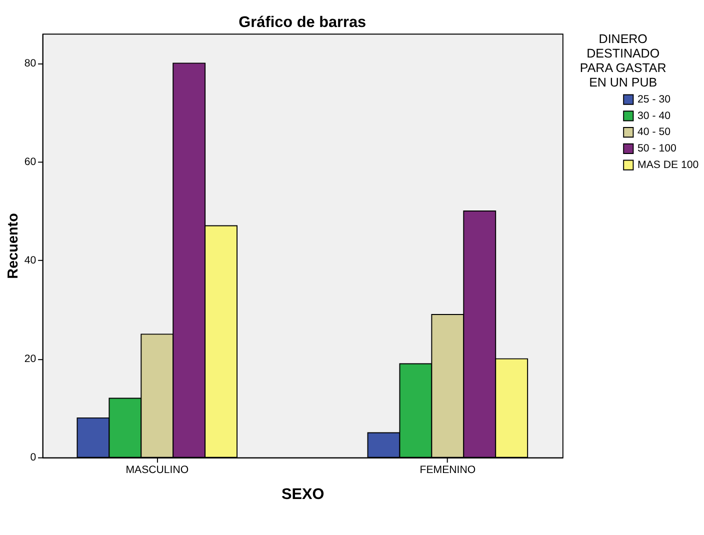 Image resolution: width=704 pixels, height=535 pixels. I want to click on chart-title: Gráfico de barras, so click(302, 22).